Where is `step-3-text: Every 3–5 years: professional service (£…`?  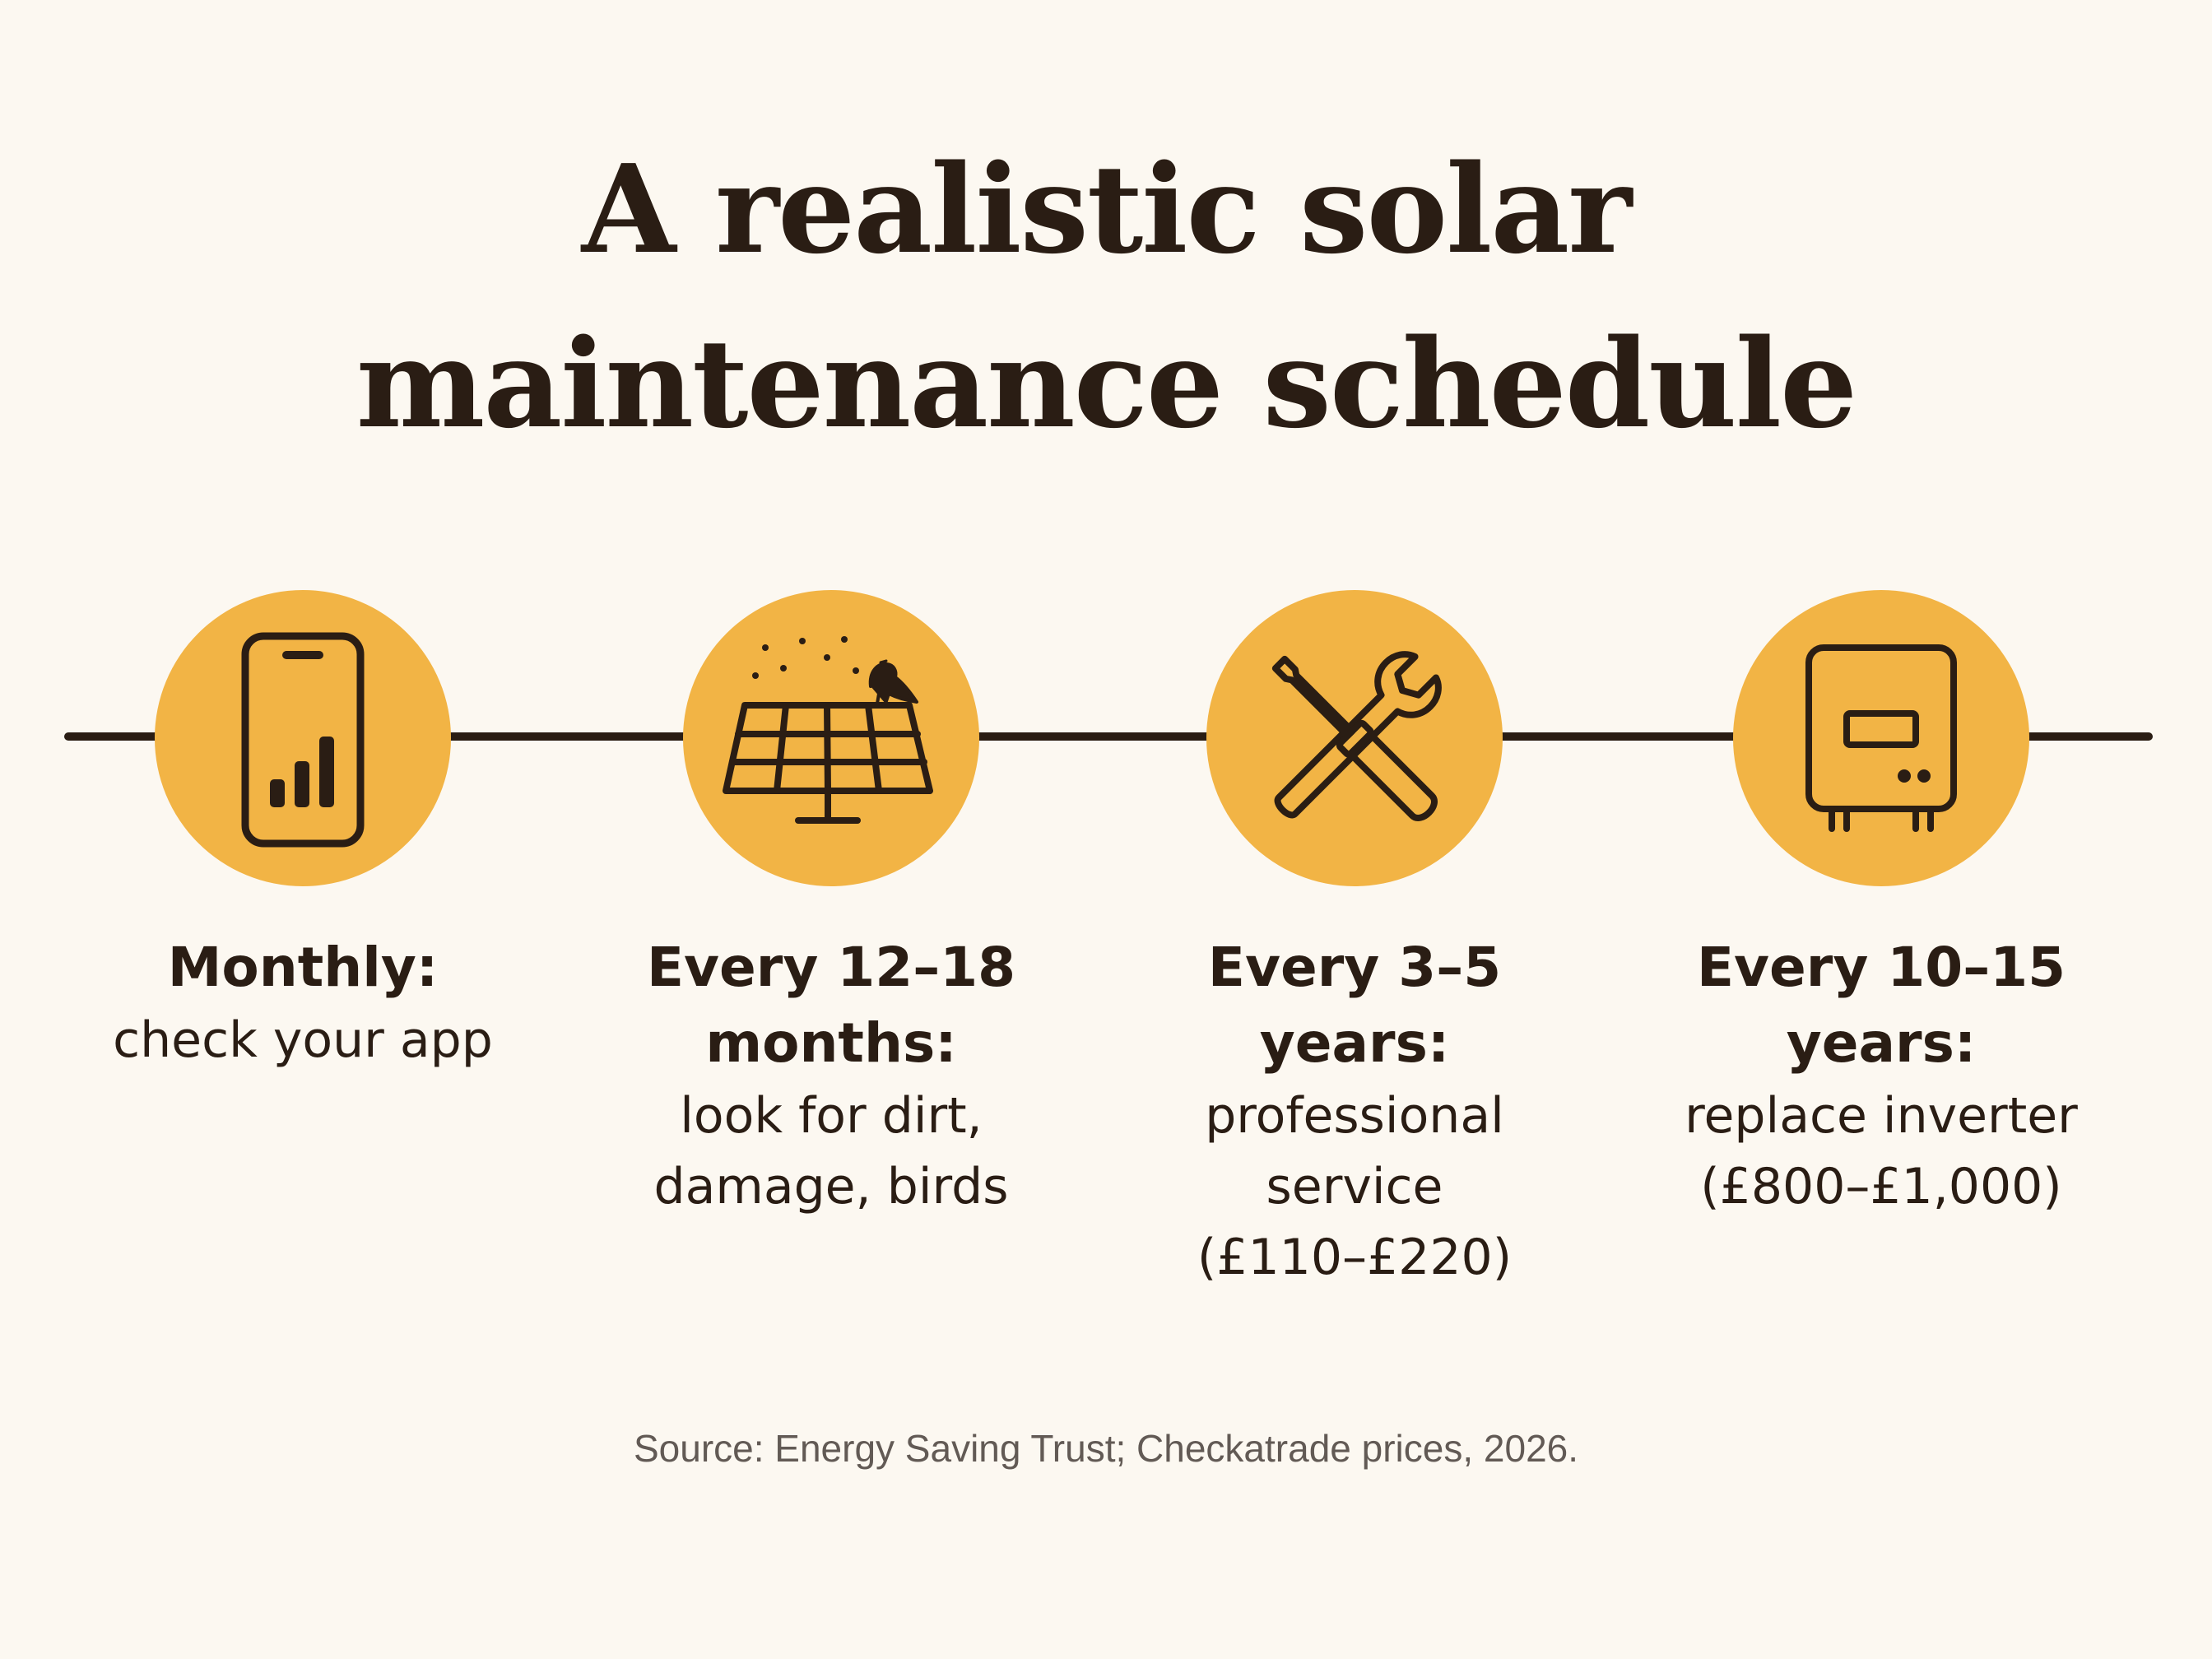
step-3-text: Every 3–5 years: professional service (£… is located at coordinates (1354, 1112).